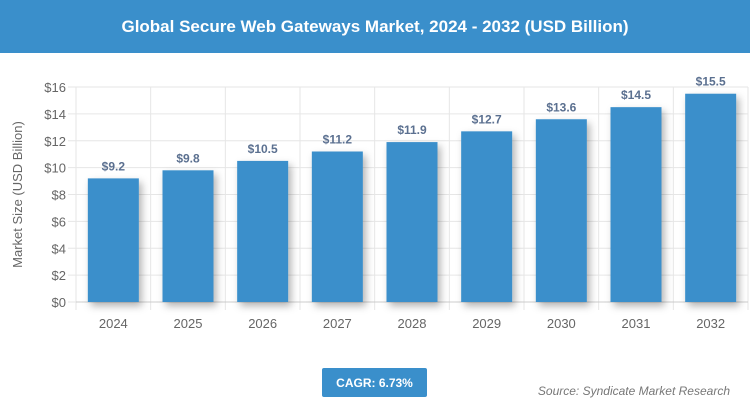  I want to click on bar-2024, so click(113, 240).